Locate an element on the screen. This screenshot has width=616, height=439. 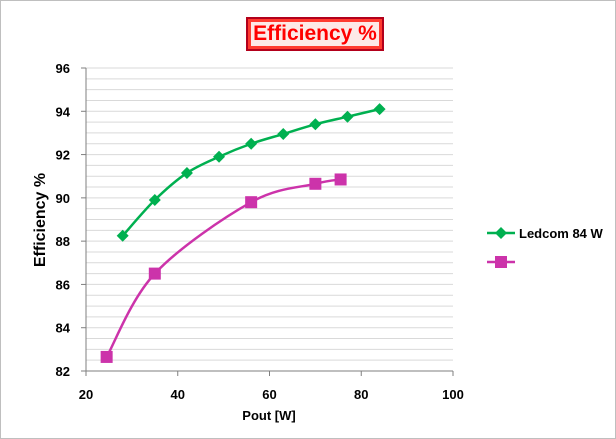
legend-label: Ledcom 84 W is located at coordinates (561, 233).